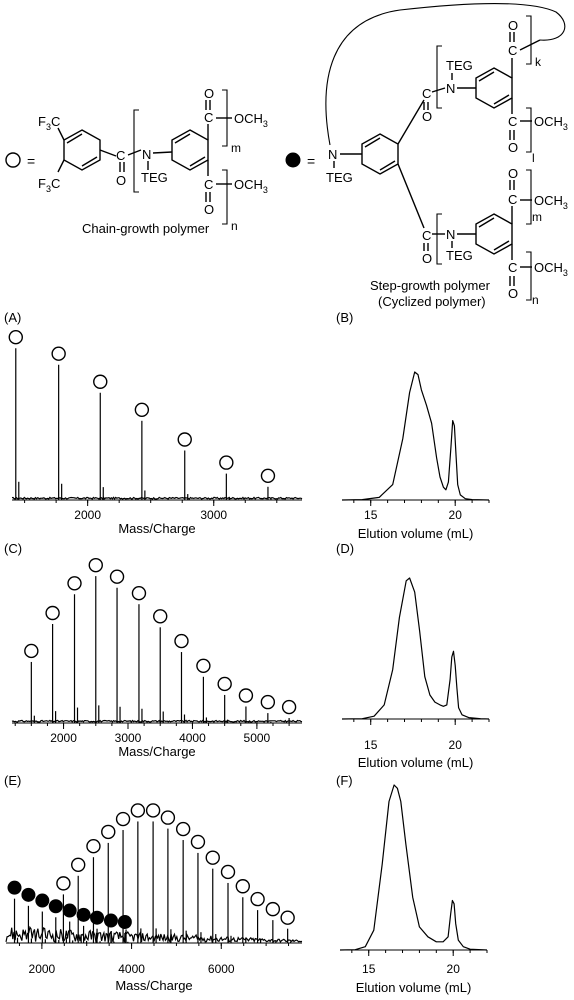 This screenshot has height=1000, width=574. What do you see at coordinates (430, 285) in the screenshot?
I see `step-growth-label: Step-growth polymer` at bounding box center [430, 285].